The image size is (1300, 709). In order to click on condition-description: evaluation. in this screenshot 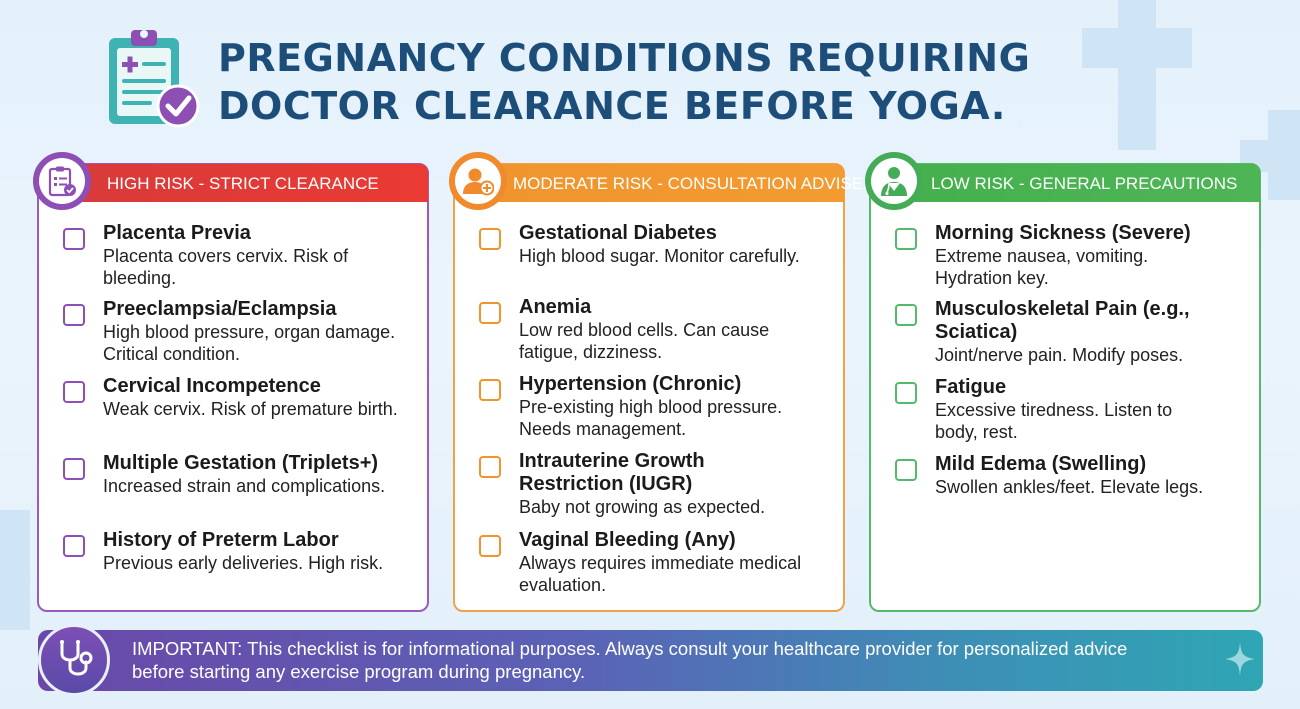, I will do `click(563, 585)`.